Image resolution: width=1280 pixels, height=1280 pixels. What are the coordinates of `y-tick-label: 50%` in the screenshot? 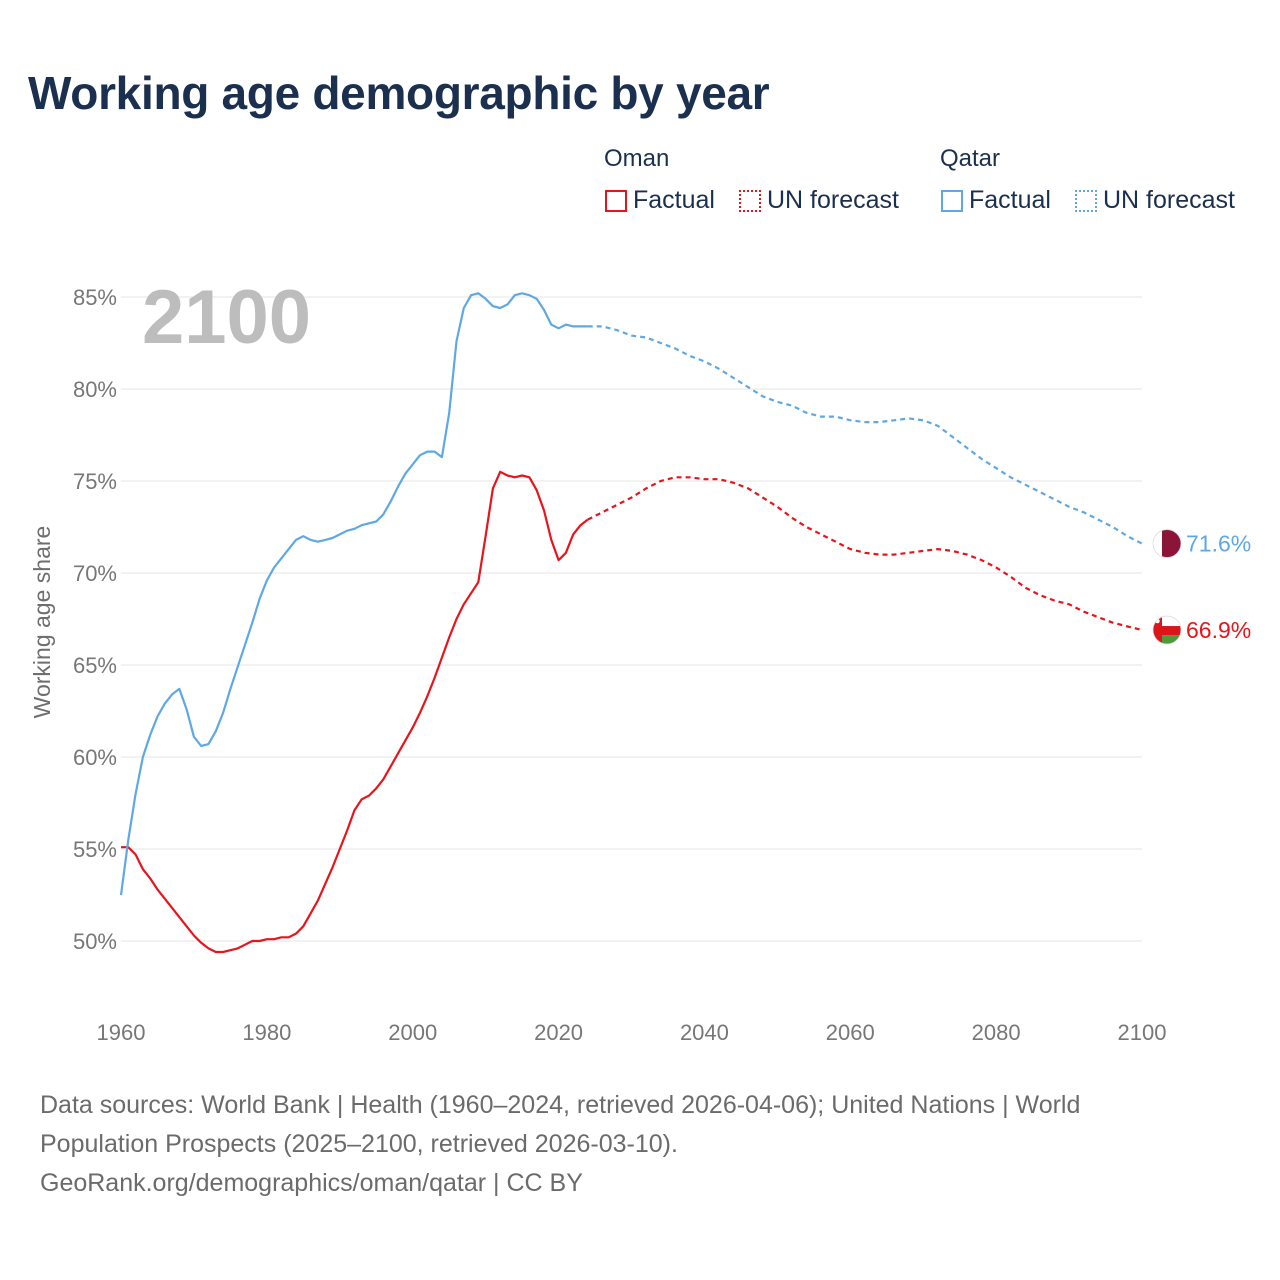 It's located at (95, 941).